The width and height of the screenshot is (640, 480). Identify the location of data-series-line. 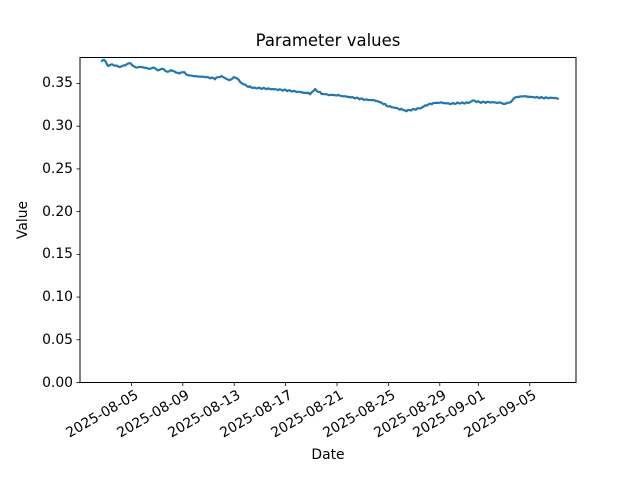
(330, 85).